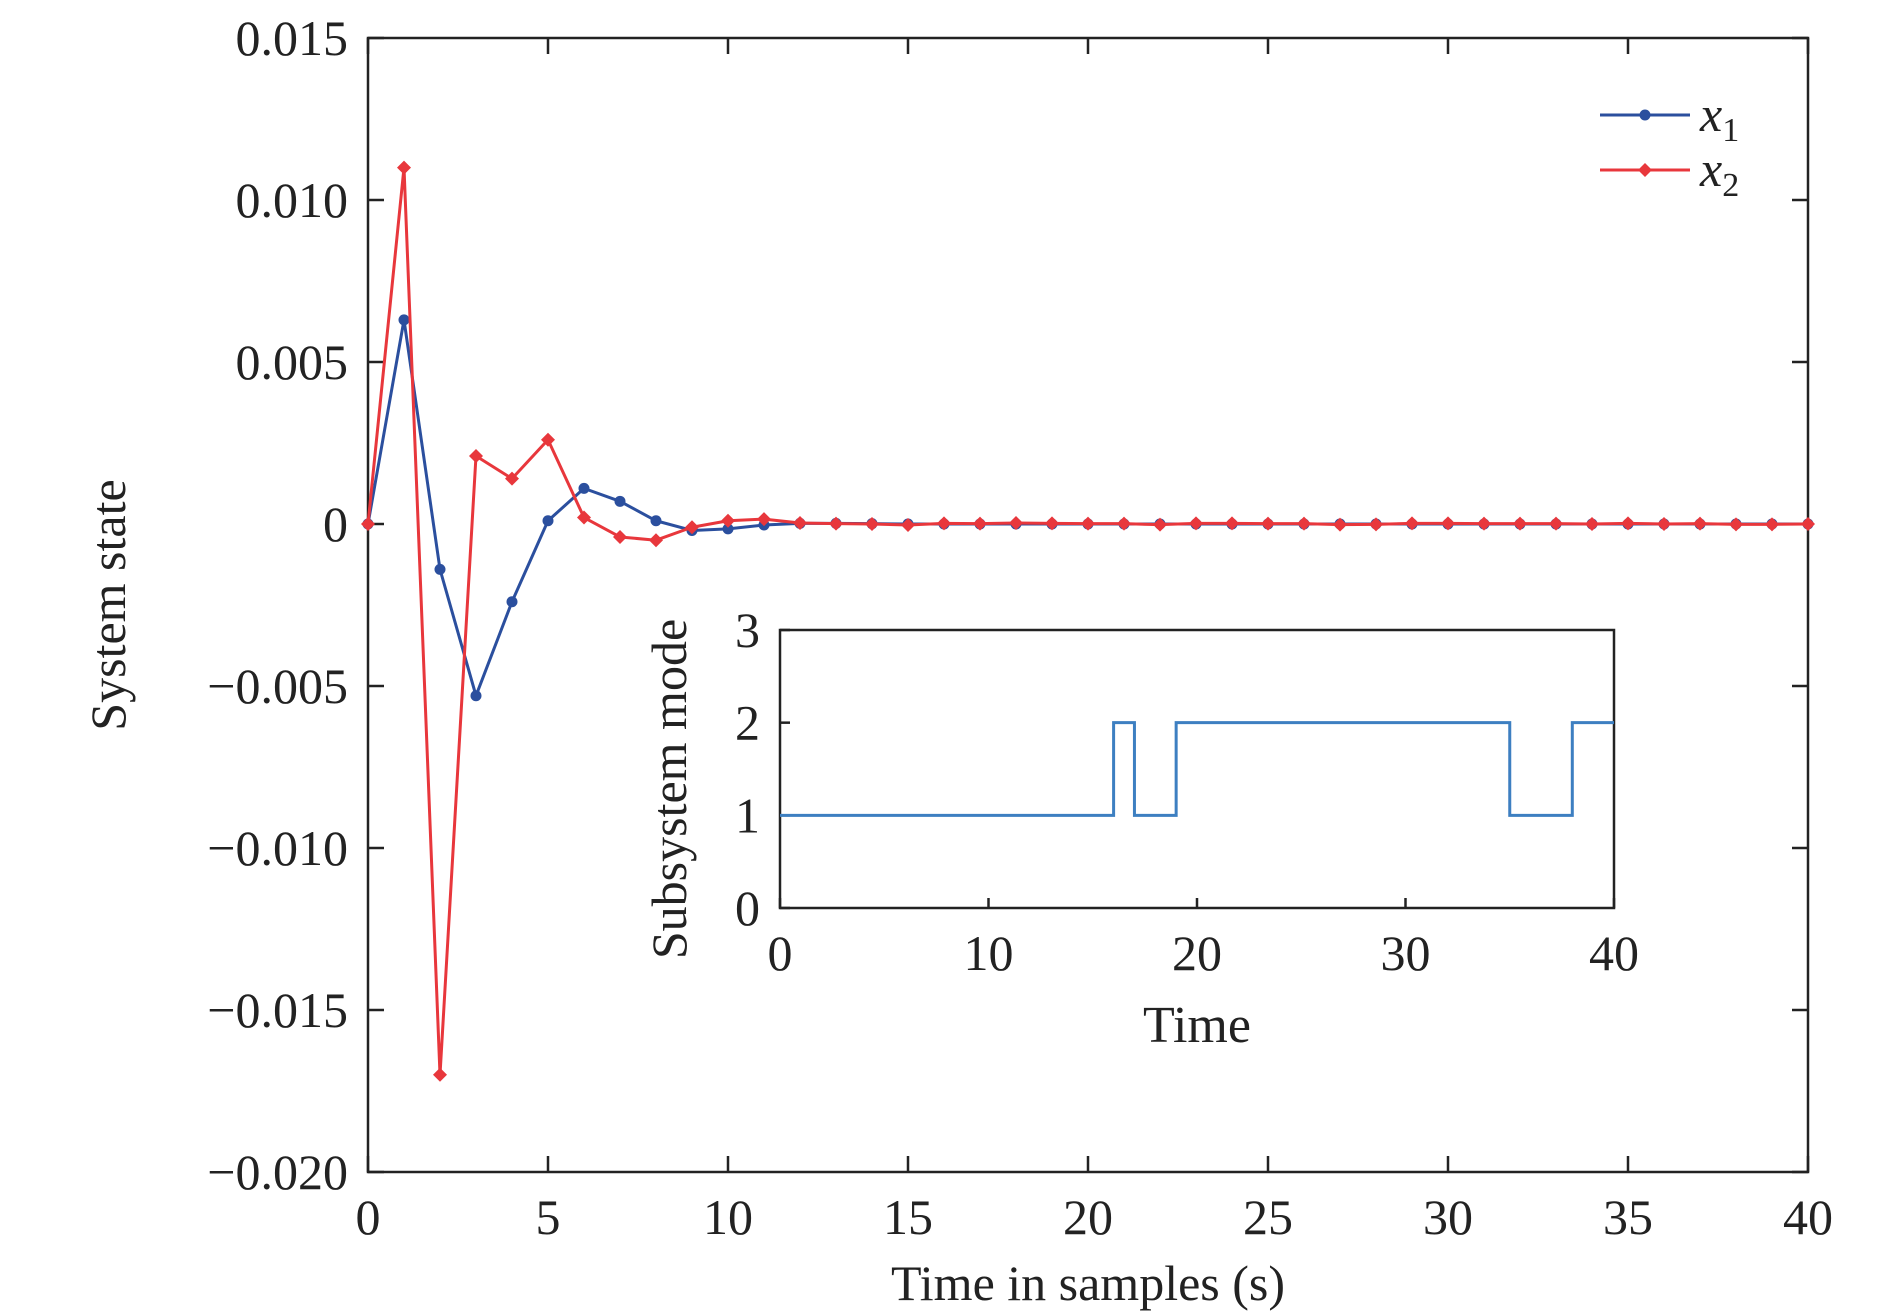  I want to click on x-tick-label: 20, so click(1088, 1217).